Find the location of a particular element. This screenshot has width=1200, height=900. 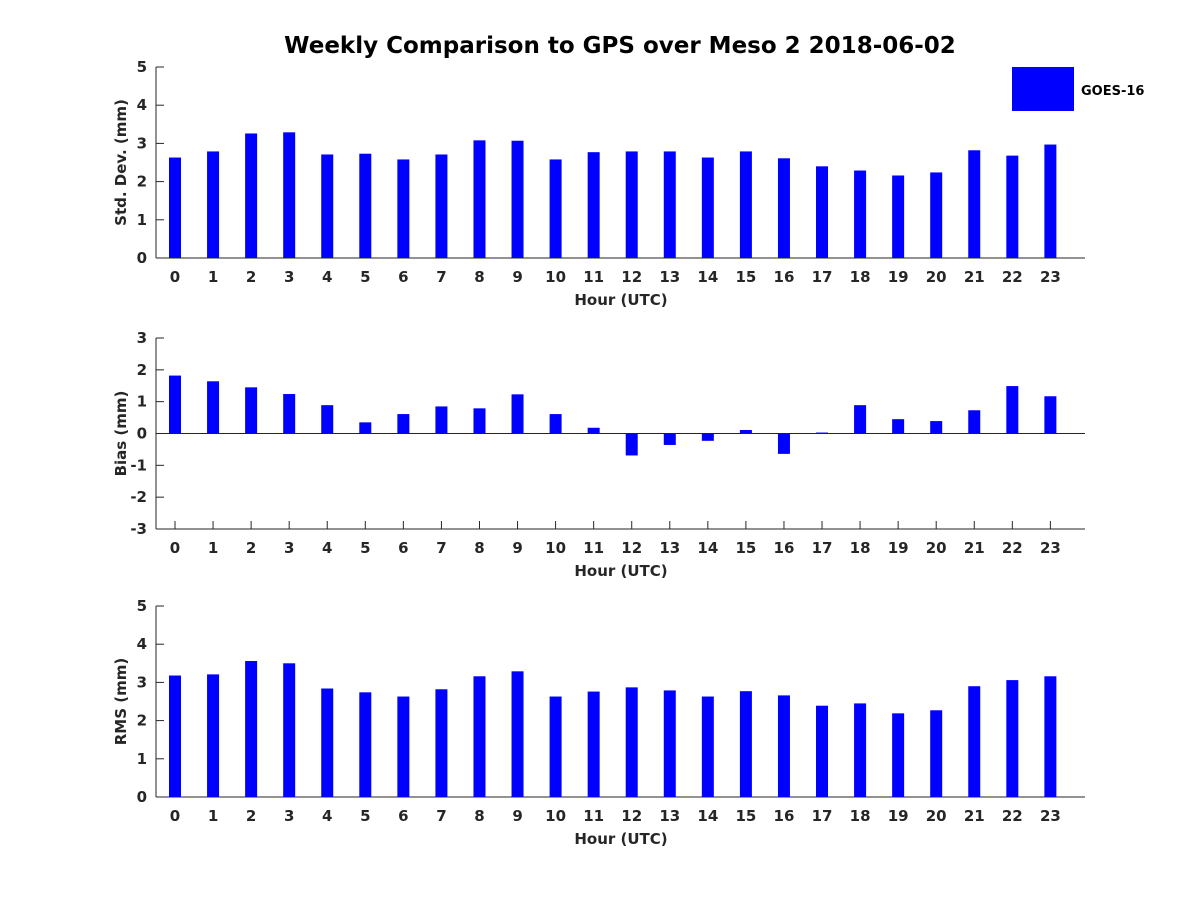

x-tick-label: 17 is located at coordinates (822, 277).